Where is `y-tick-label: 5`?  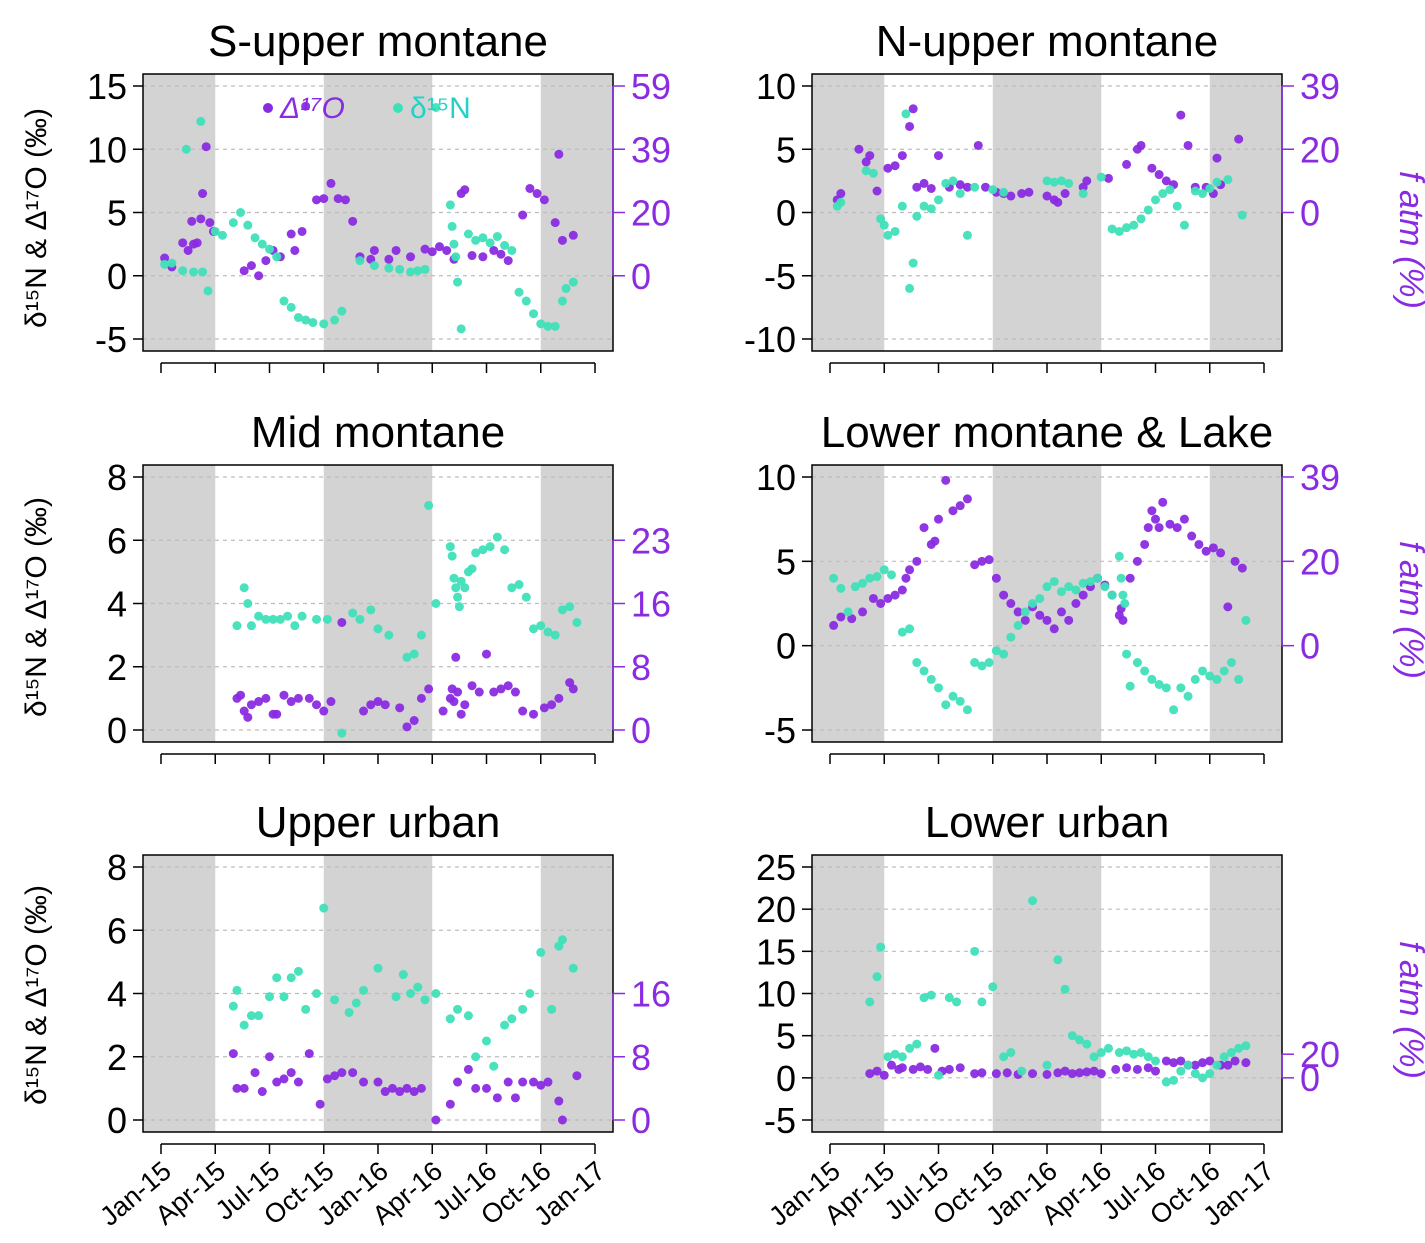 y-tick-label: 5 is located at coordinates (786, 561).